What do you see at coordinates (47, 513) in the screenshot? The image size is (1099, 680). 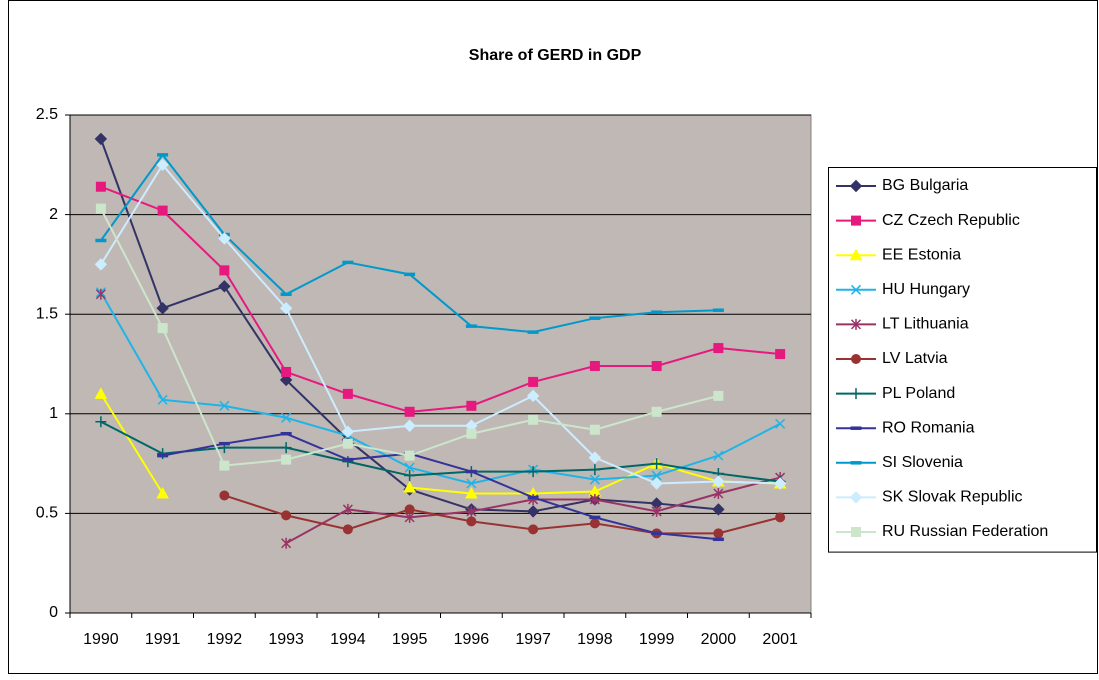 I see `y-tick-label: 0.5` at bounding box center [47, 513].